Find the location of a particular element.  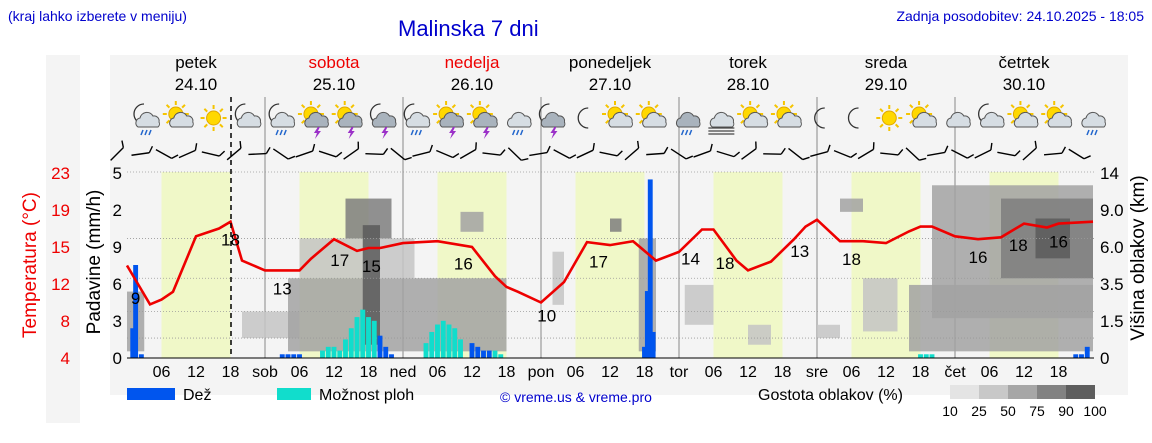

showers-swatch is located at coordinates (294, 394).